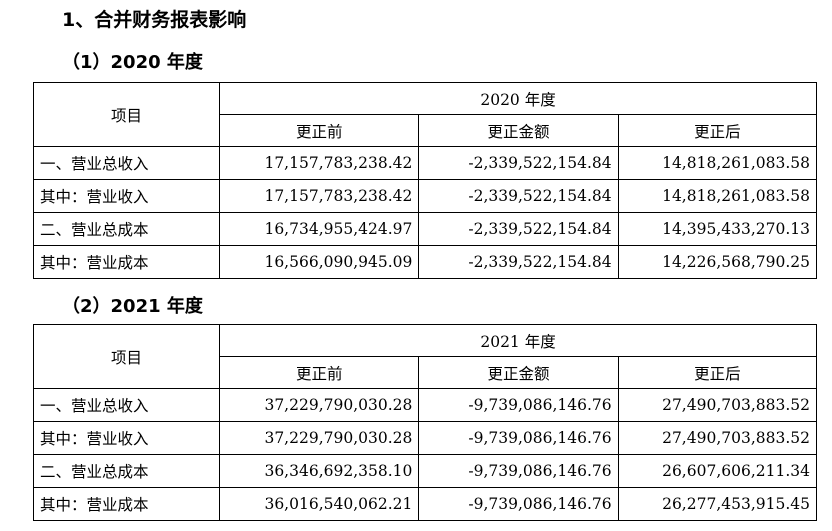  What do you see at coordinates (518, 340) in the screenshot?
I see `year-header: 2021 年度` at bounding box center [518, 340].